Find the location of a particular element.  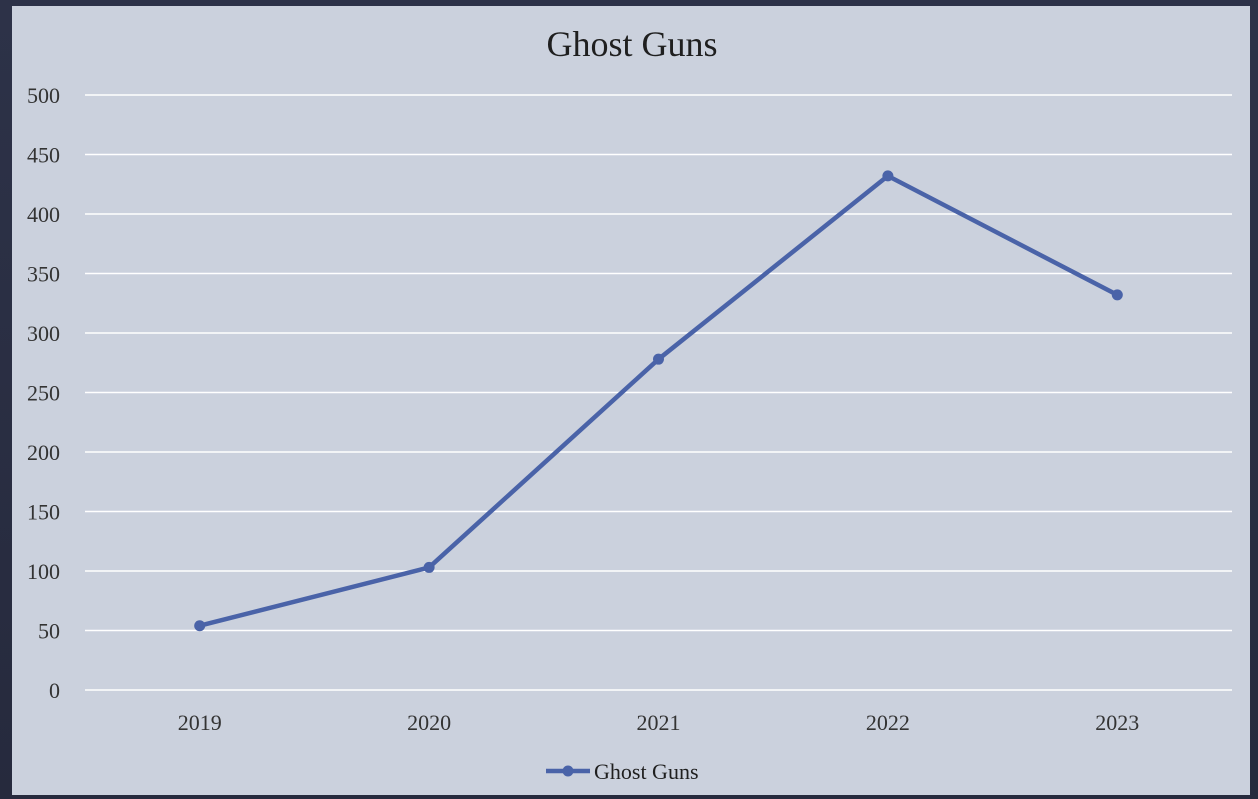

y-tick-label: 300 is located at coordinates (43, 333).